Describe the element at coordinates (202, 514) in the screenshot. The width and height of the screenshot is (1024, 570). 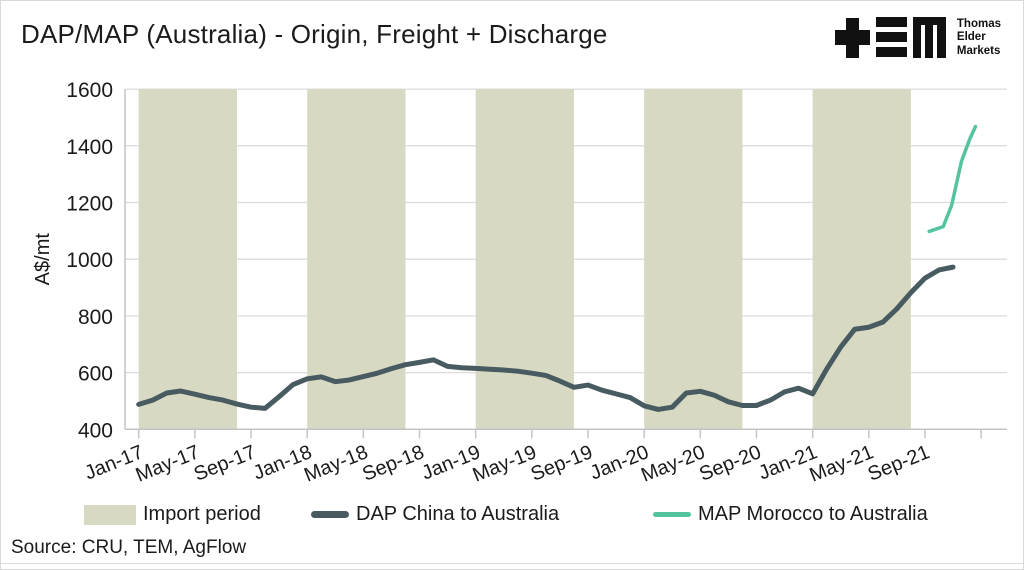
I see `legend-label-import-period: Import period` at that location.